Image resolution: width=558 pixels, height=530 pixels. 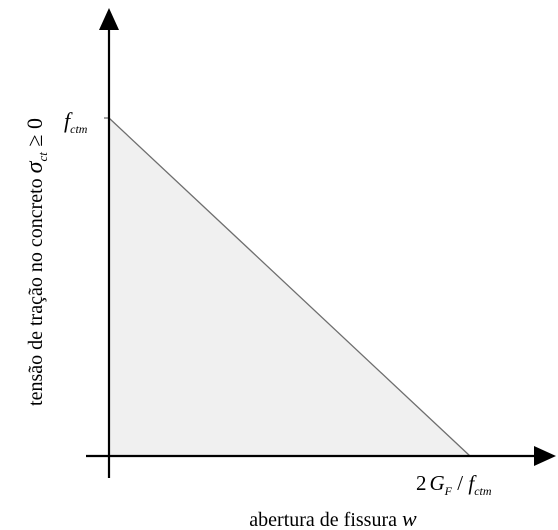 What do you see at coordinates (483, 491) in the screenshot?
I see `x-tick-subscript-ctm: ctm` at bounding box center [483, 491].